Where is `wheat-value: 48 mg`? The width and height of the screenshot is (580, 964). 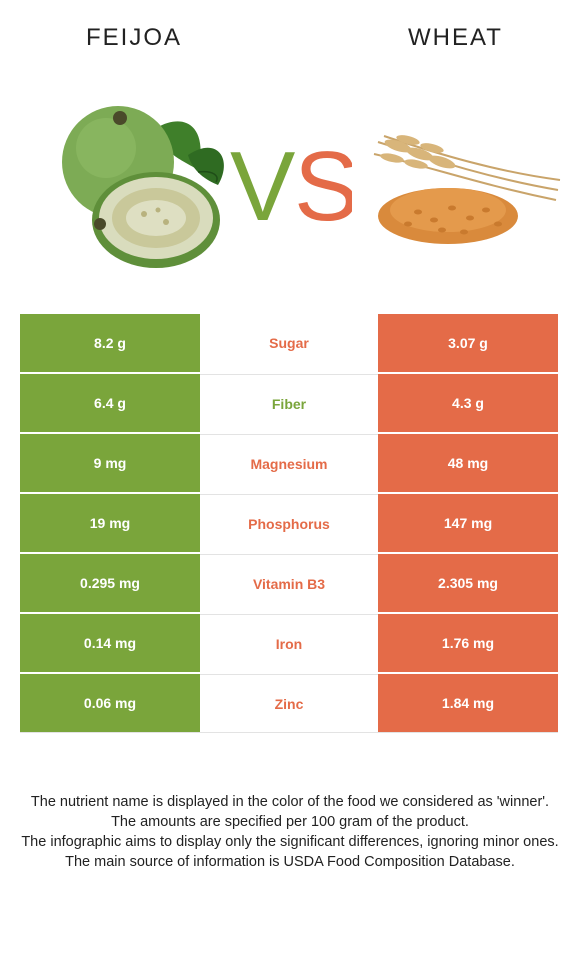 wheat-value: 48 mg is located at coordinates (468, 463).